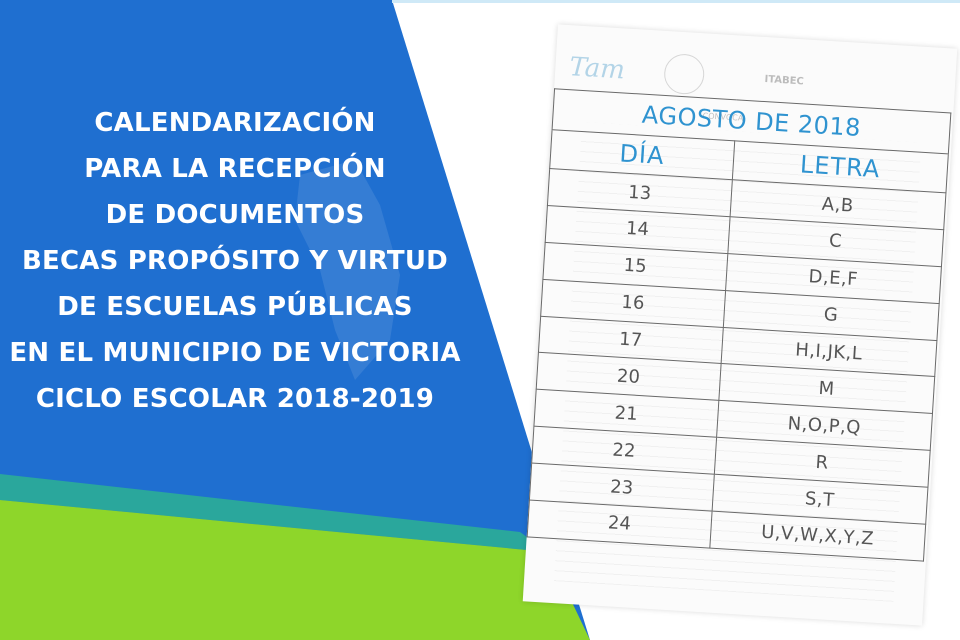  Describe the element at coordinates (784, 80) in the screenshot. I see `agency-label: ITABEC` at that location.